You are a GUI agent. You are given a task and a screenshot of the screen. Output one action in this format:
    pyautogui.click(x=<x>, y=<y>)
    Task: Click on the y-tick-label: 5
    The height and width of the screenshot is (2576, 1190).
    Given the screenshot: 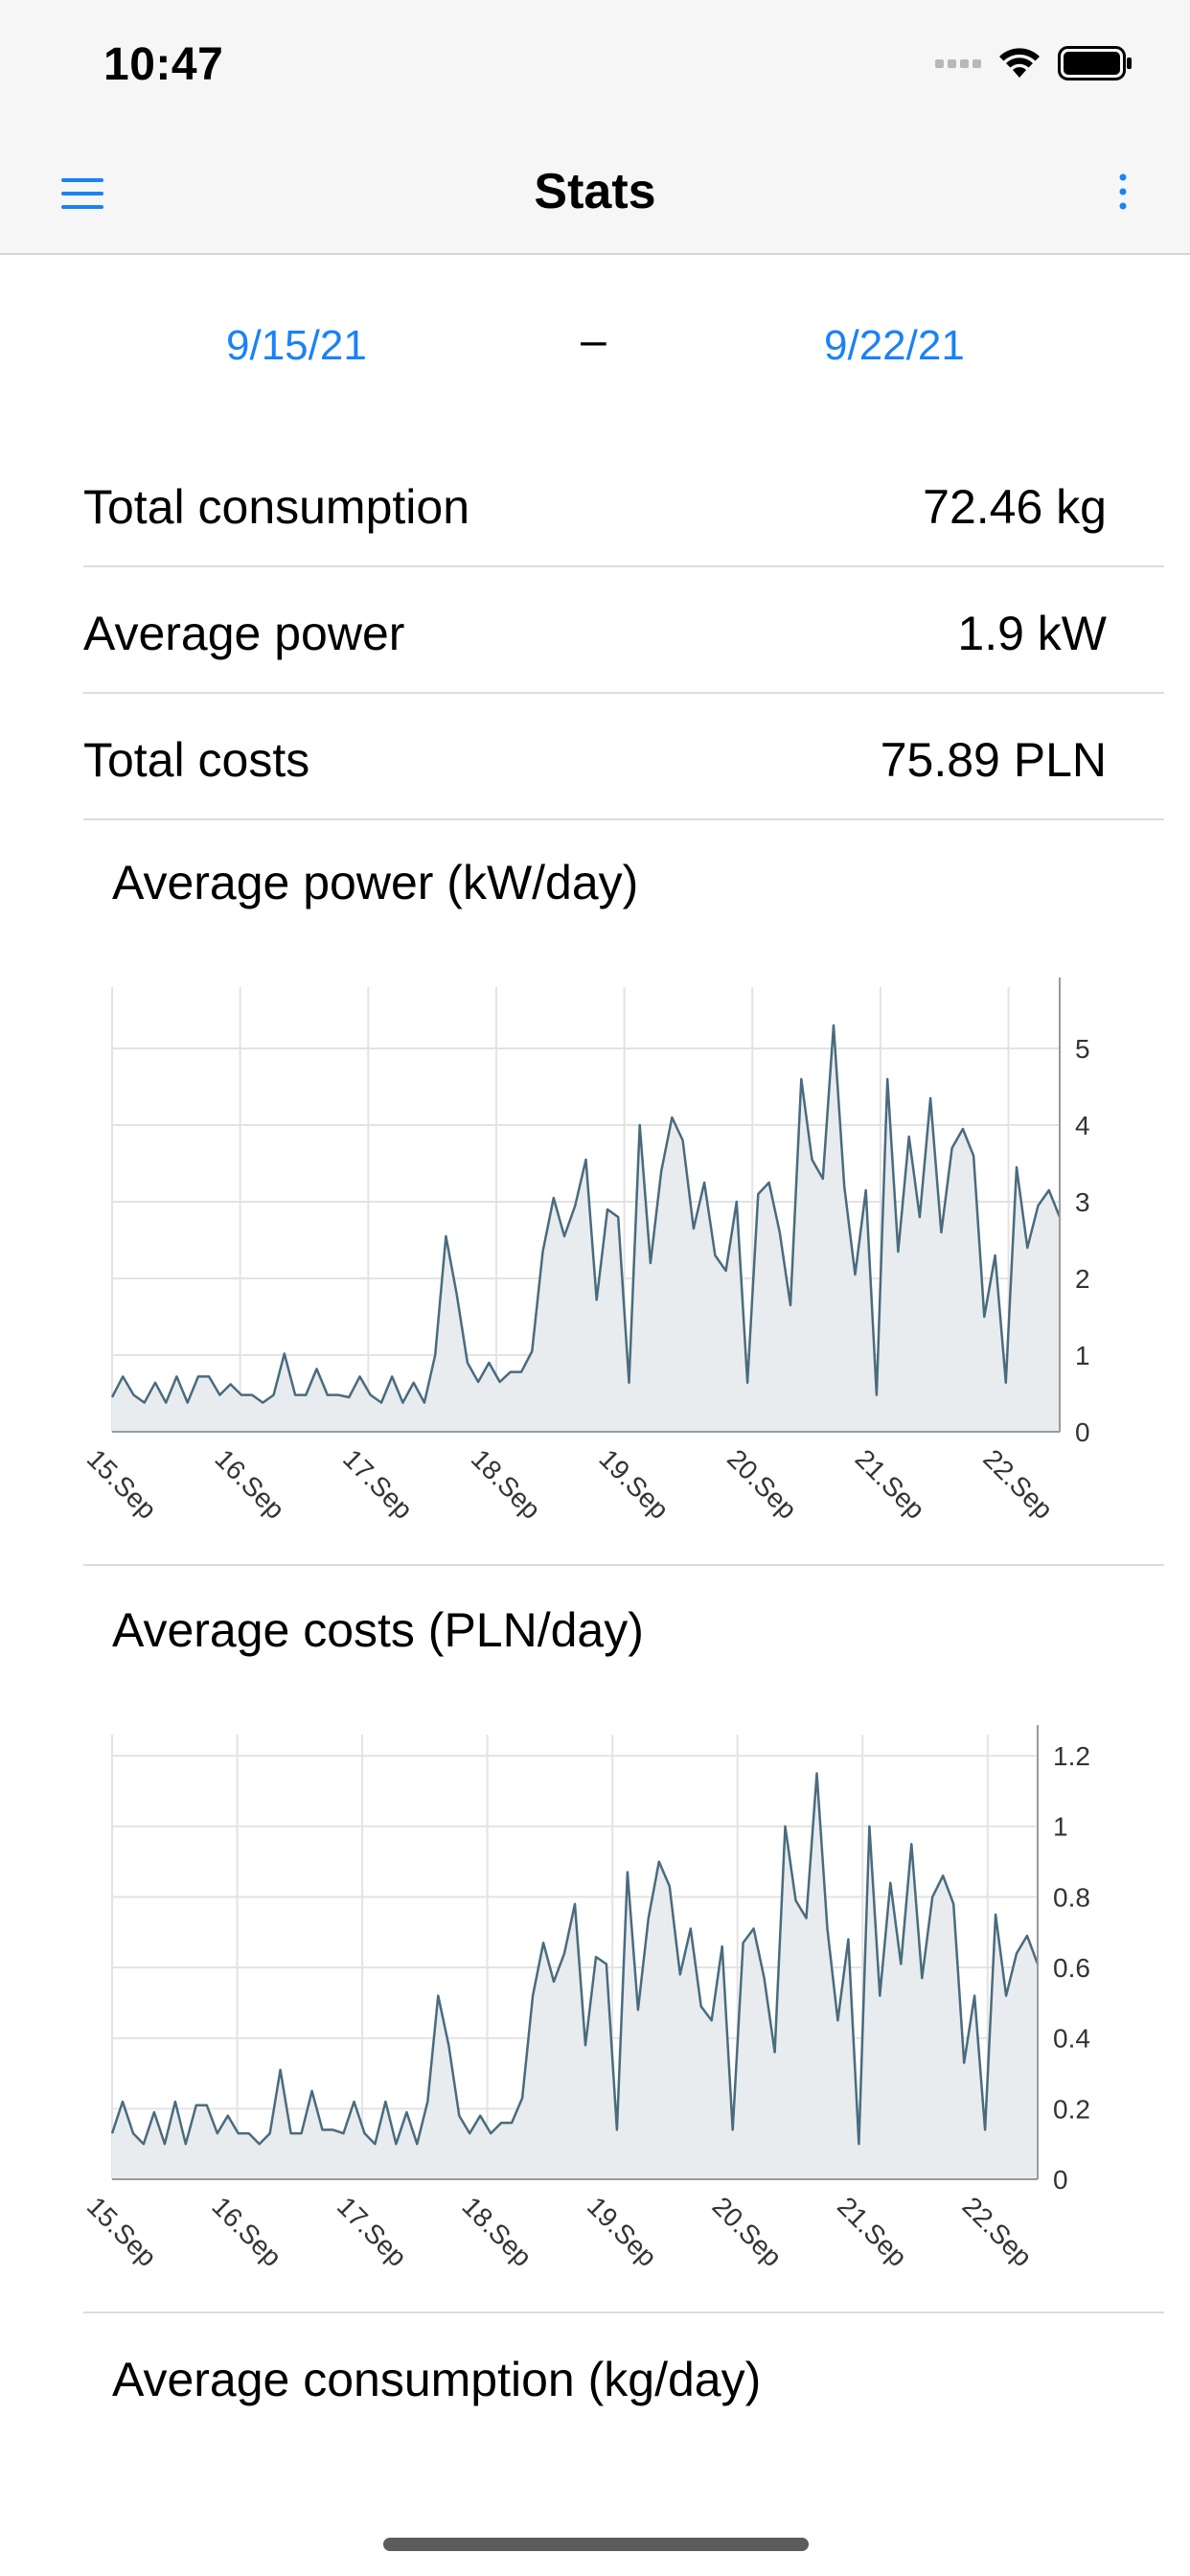 What is the action you would take?
    pyautogui.click(x=1082, y=1049)
    